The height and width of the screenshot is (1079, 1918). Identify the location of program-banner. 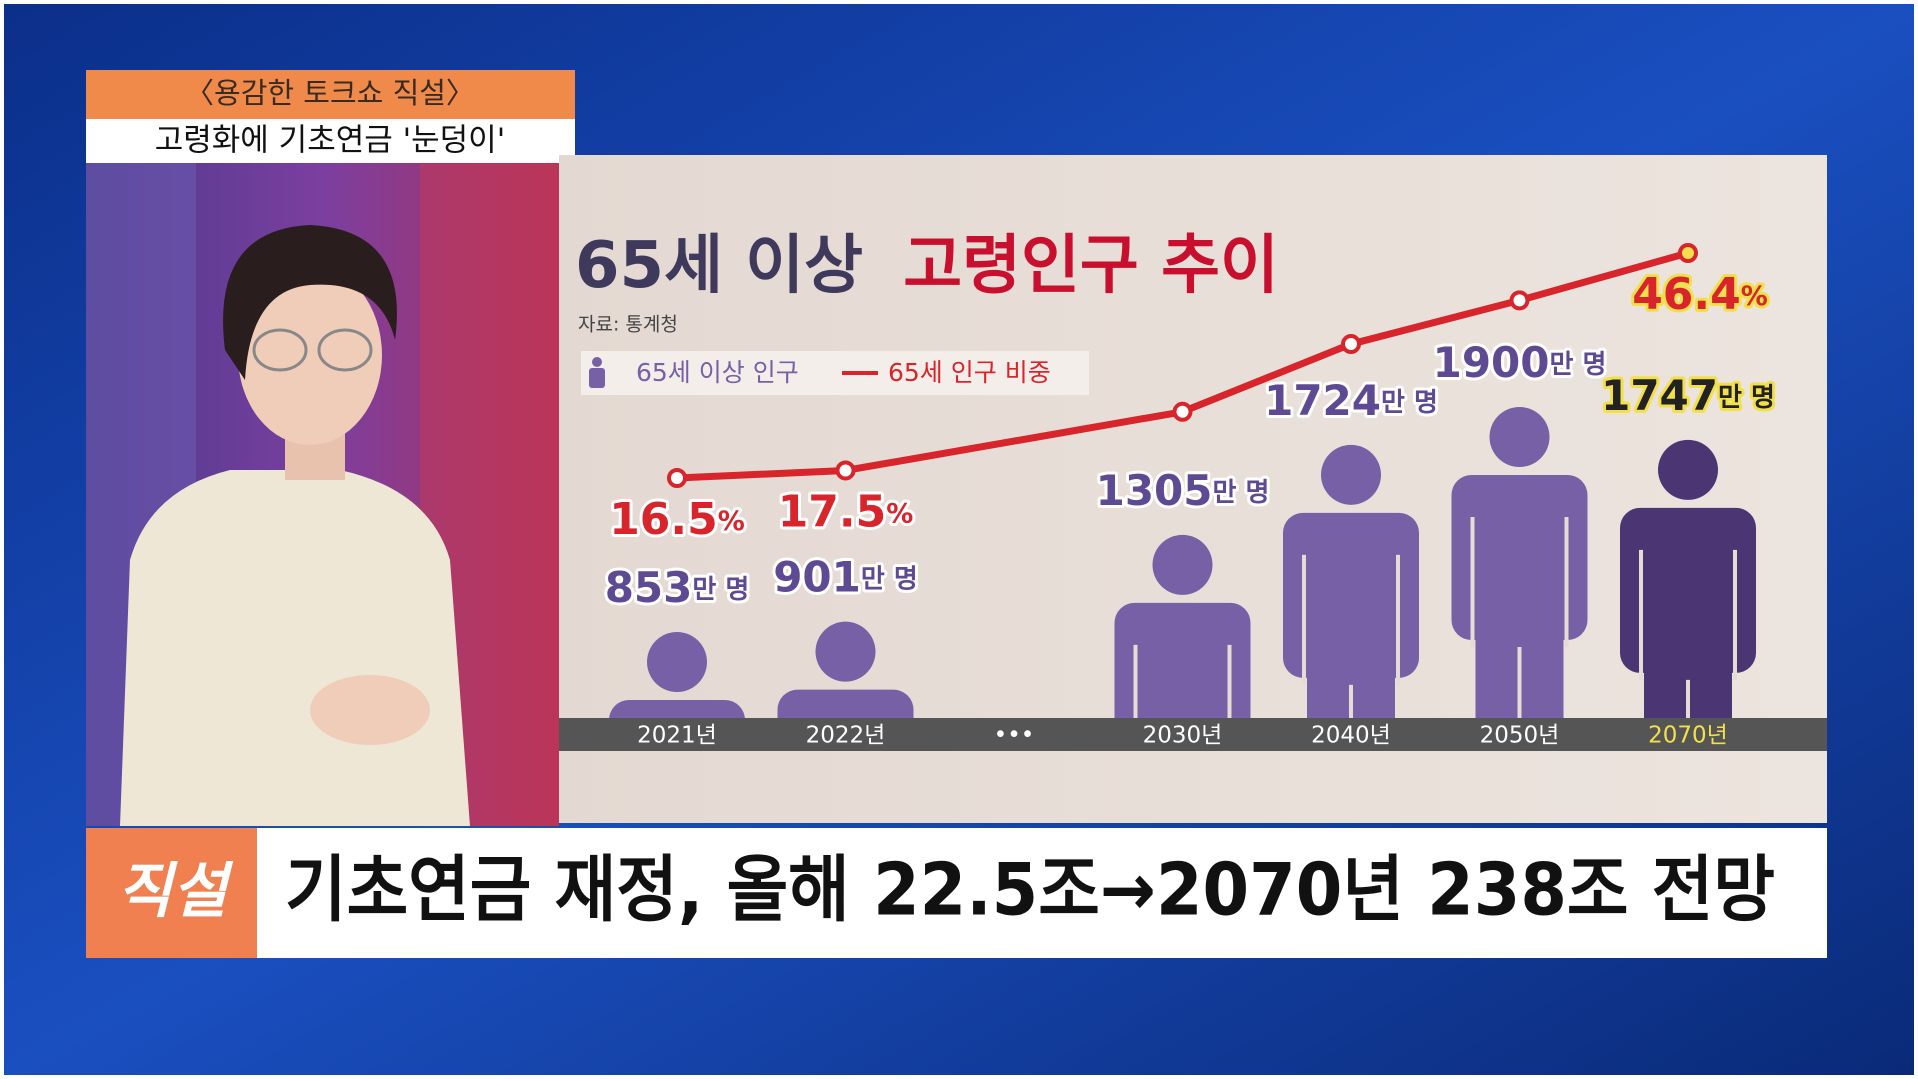
(330, 94).